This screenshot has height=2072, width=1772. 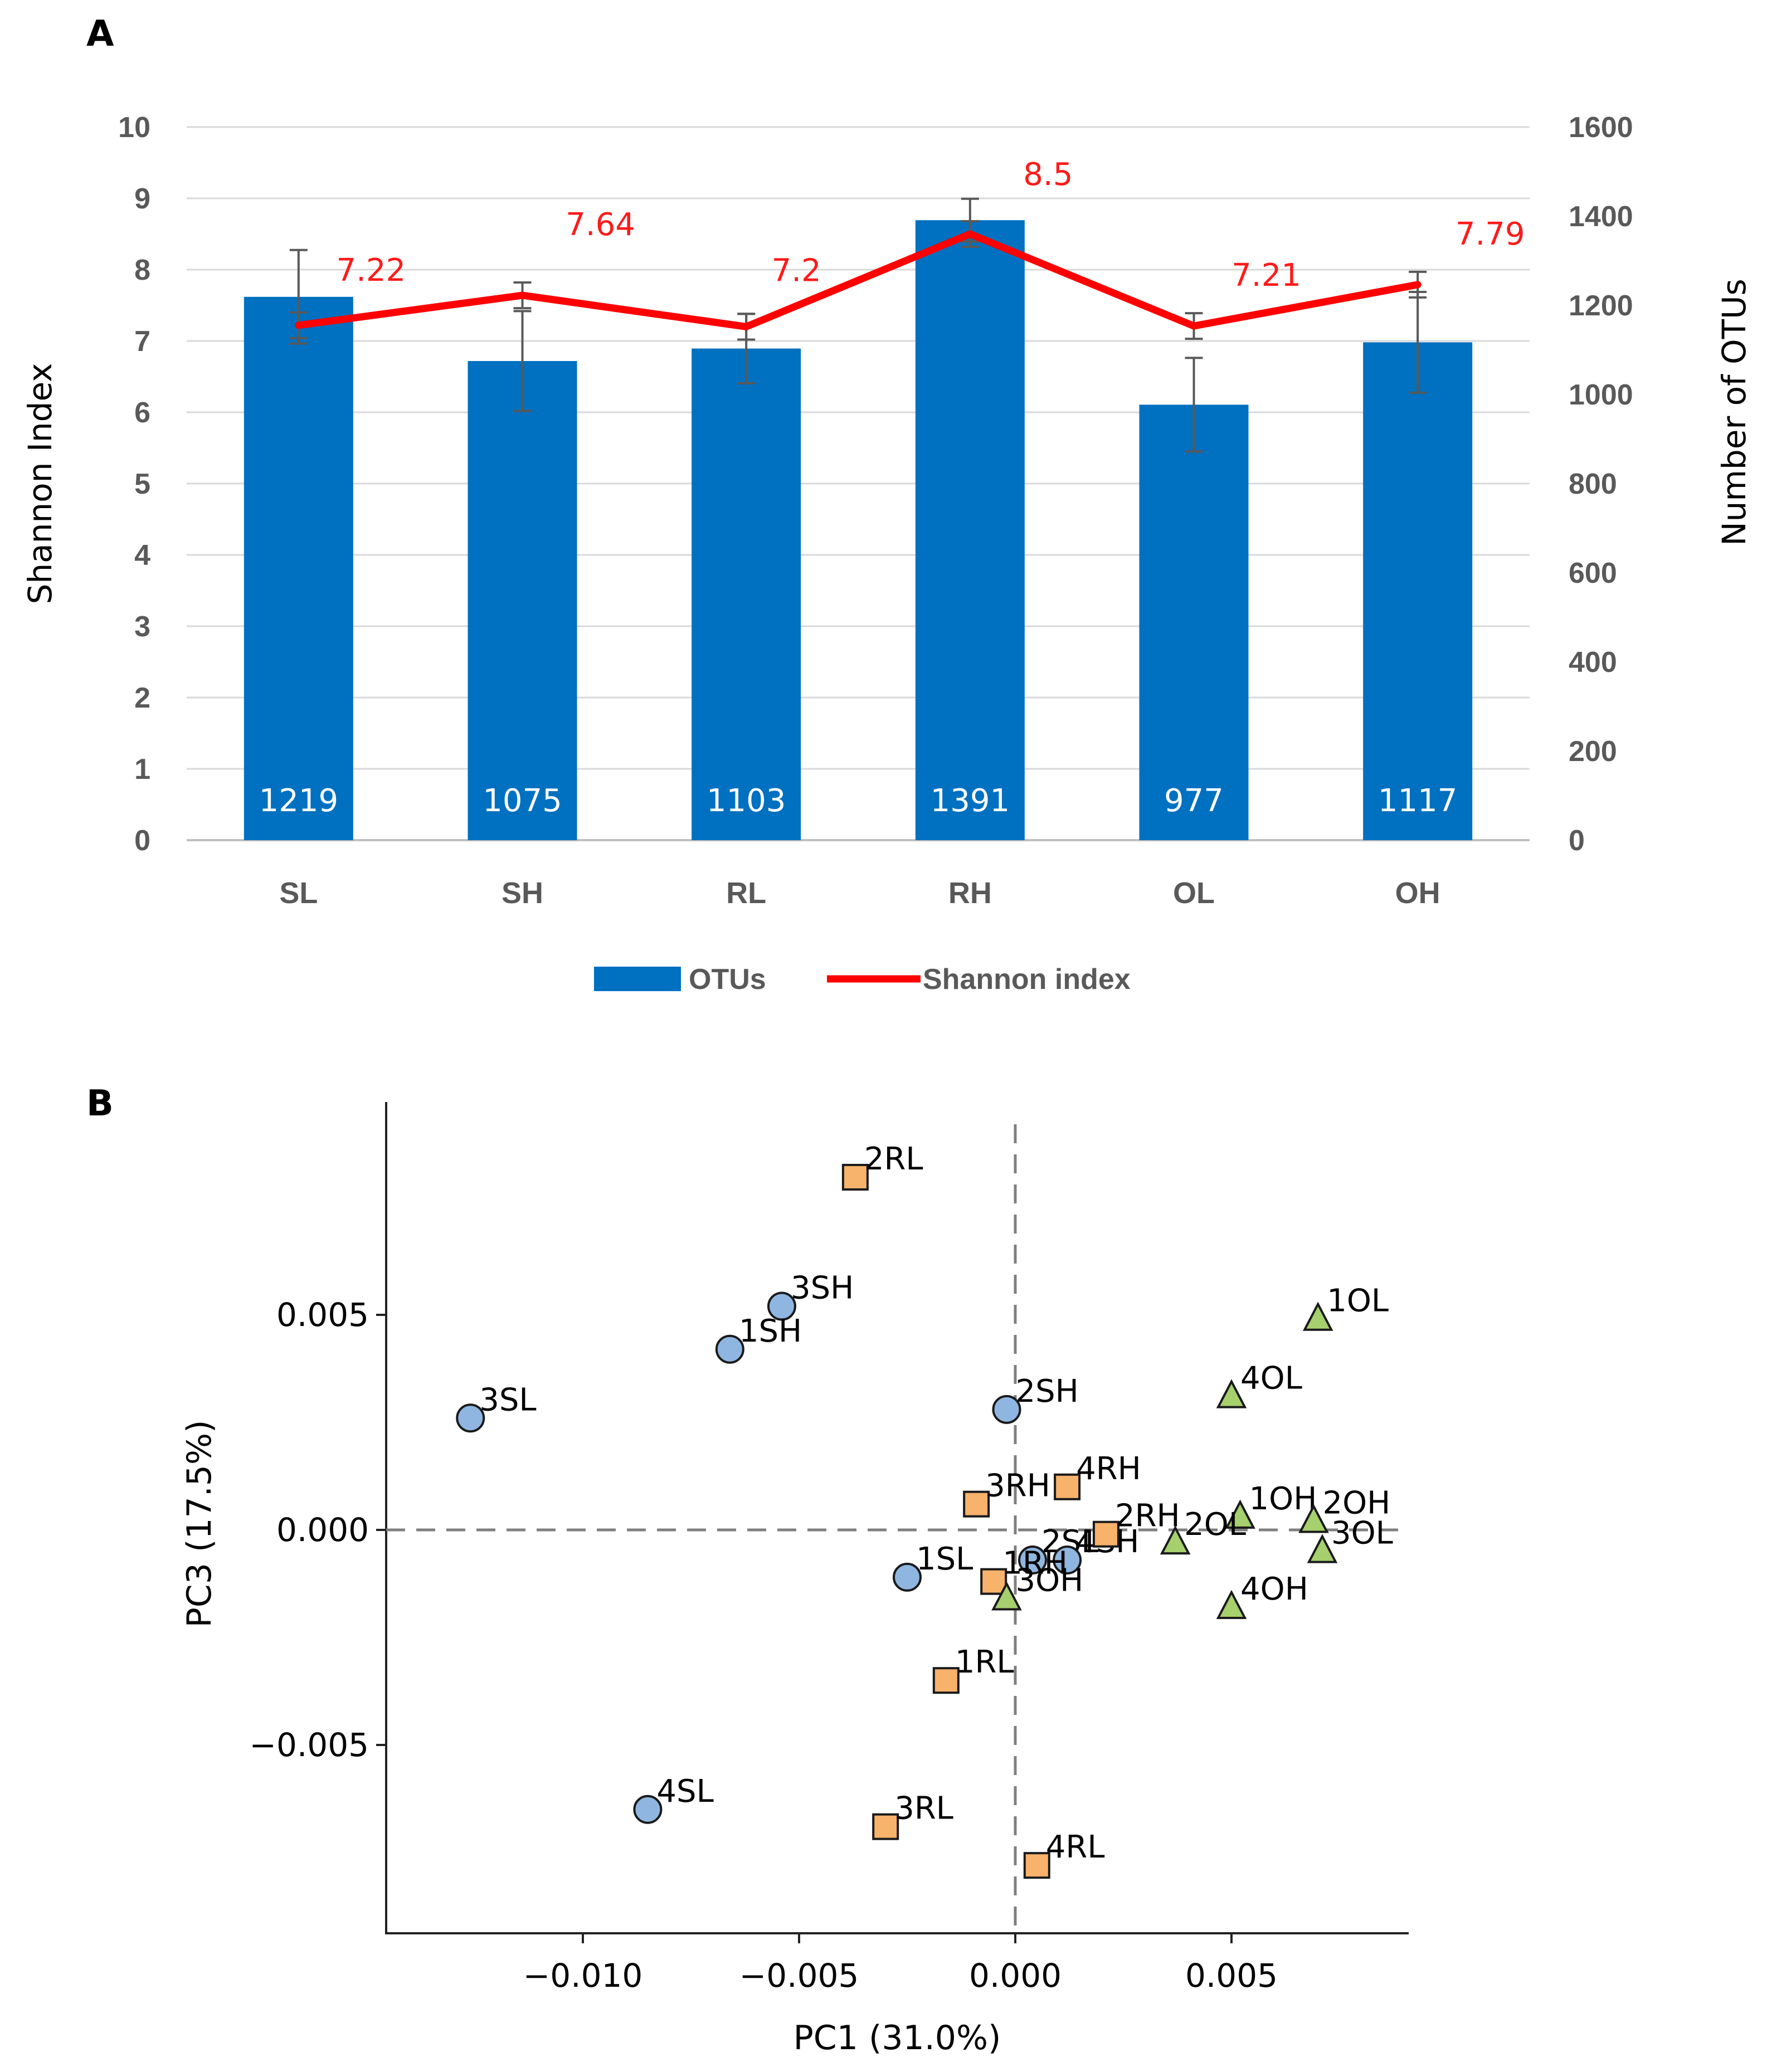 I want to click on point-4sh, so click(x=1067, y=1560).